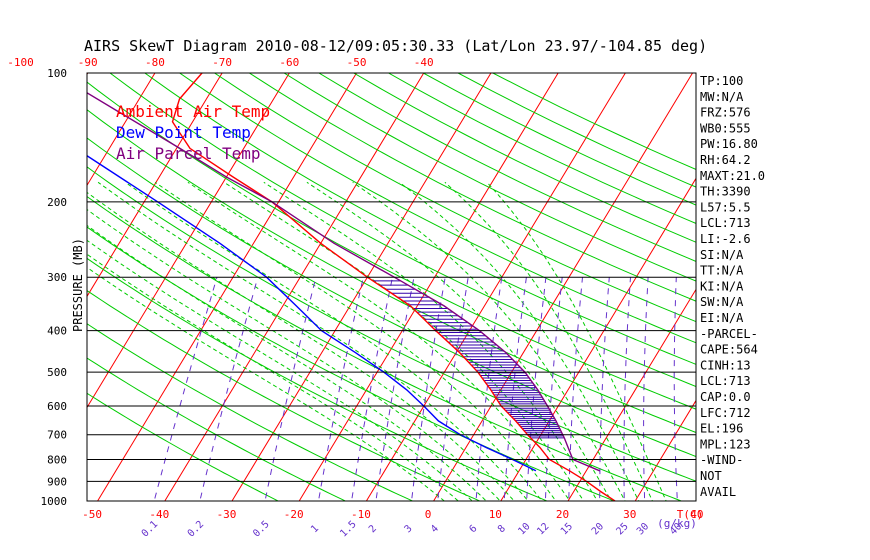  I want to click on top-temperature-tick-label: -60, so click(289, 62).